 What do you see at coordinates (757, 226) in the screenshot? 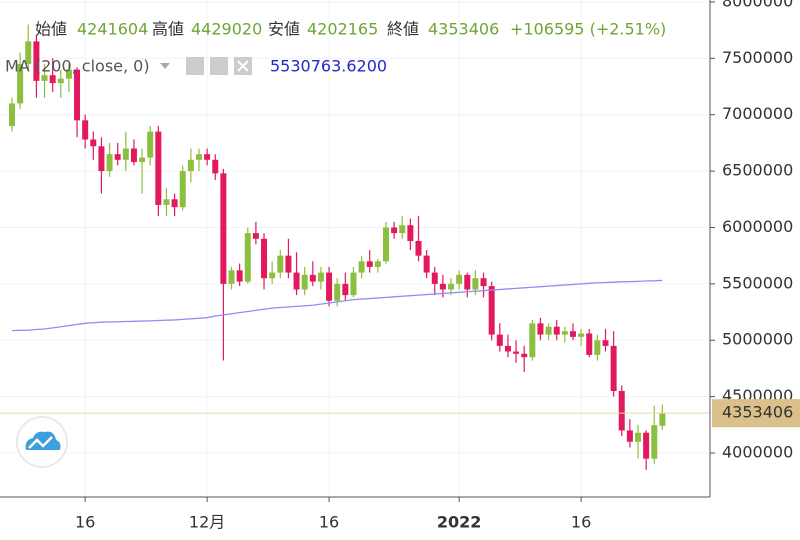
I see `y-tick-label: 6000000` at bounding box center [757, 226].